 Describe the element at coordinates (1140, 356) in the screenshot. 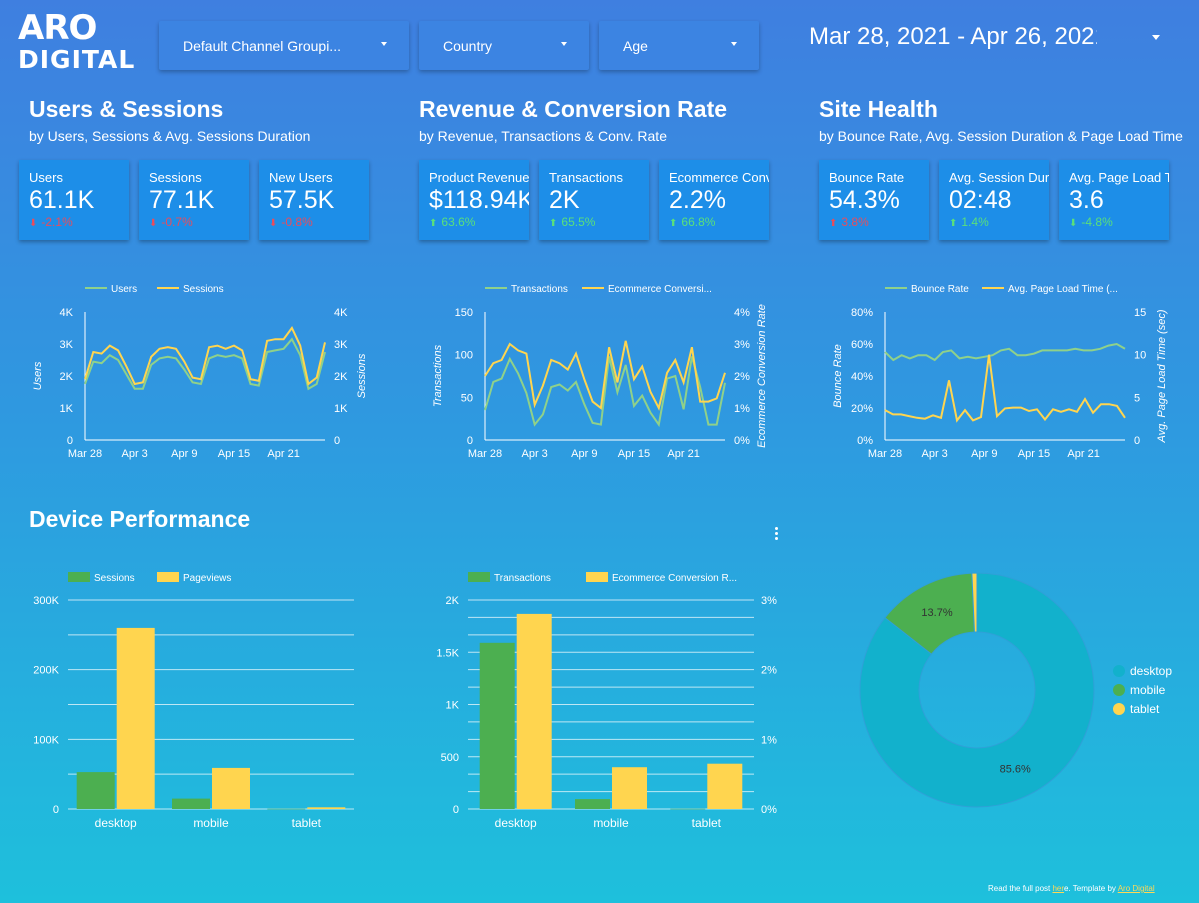

I see `y2-tick-label: 10` at that location.